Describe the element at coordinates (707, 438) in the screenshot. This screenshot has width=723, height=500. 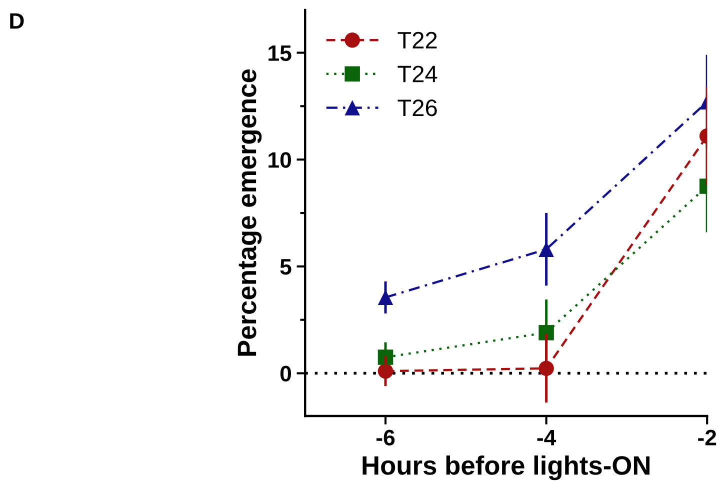
I see `x-tick-label: -2` at that location.